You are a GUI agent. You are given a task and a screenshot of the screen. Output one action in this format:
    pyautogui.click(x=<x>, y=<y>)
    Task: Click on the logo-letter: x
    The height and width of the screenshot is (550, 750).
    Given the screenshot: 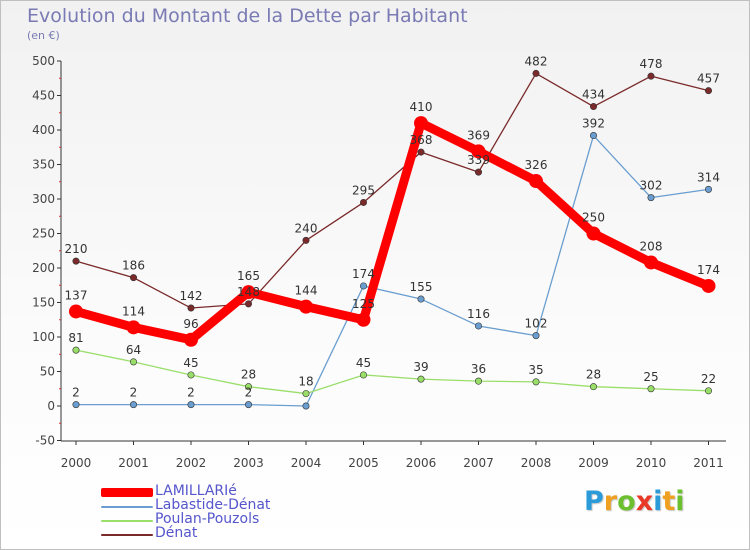 What is the action you would take?
    pyautogui.click(x=644, y=501)
    